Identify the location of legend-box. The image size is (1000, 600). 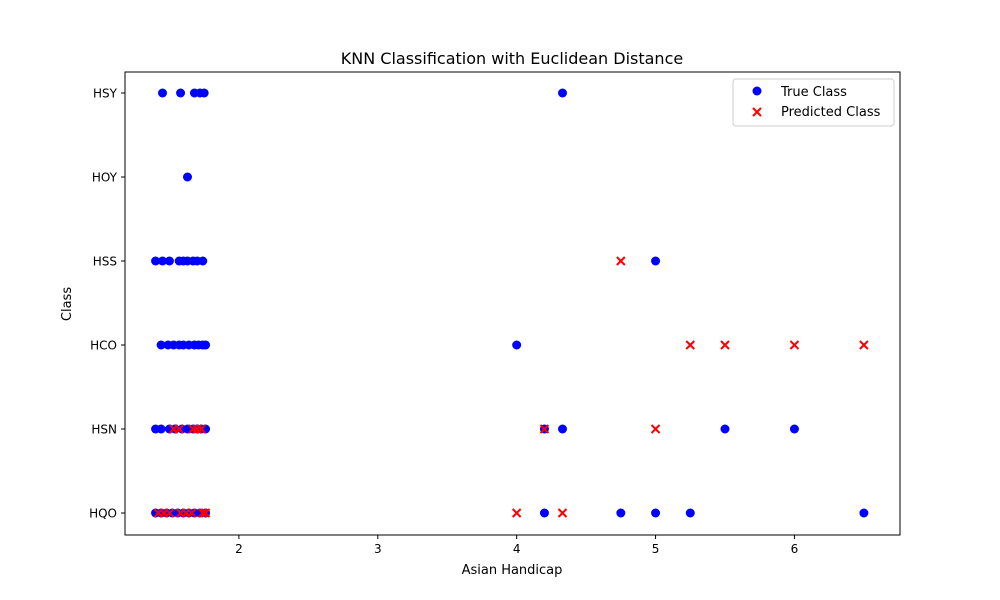
(813, 102).